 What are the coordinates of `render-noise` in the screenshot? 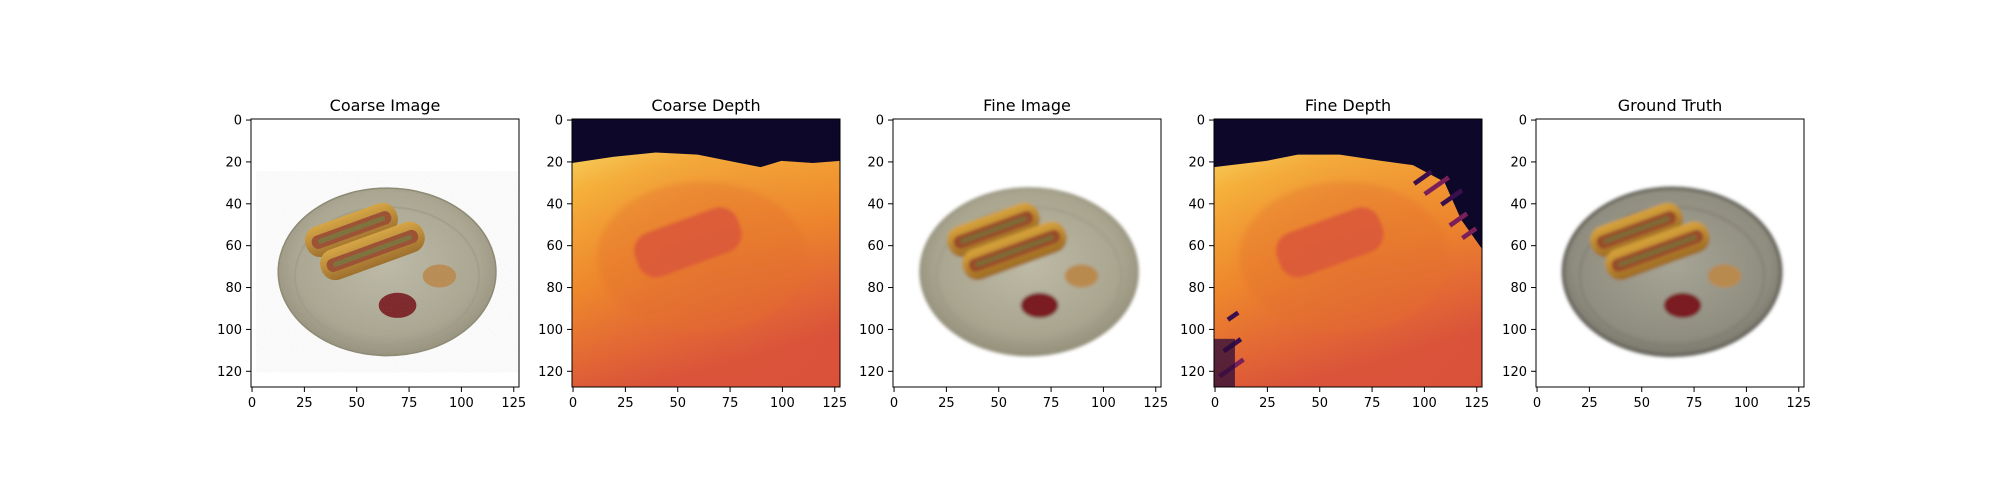 It's located at (387, 272).